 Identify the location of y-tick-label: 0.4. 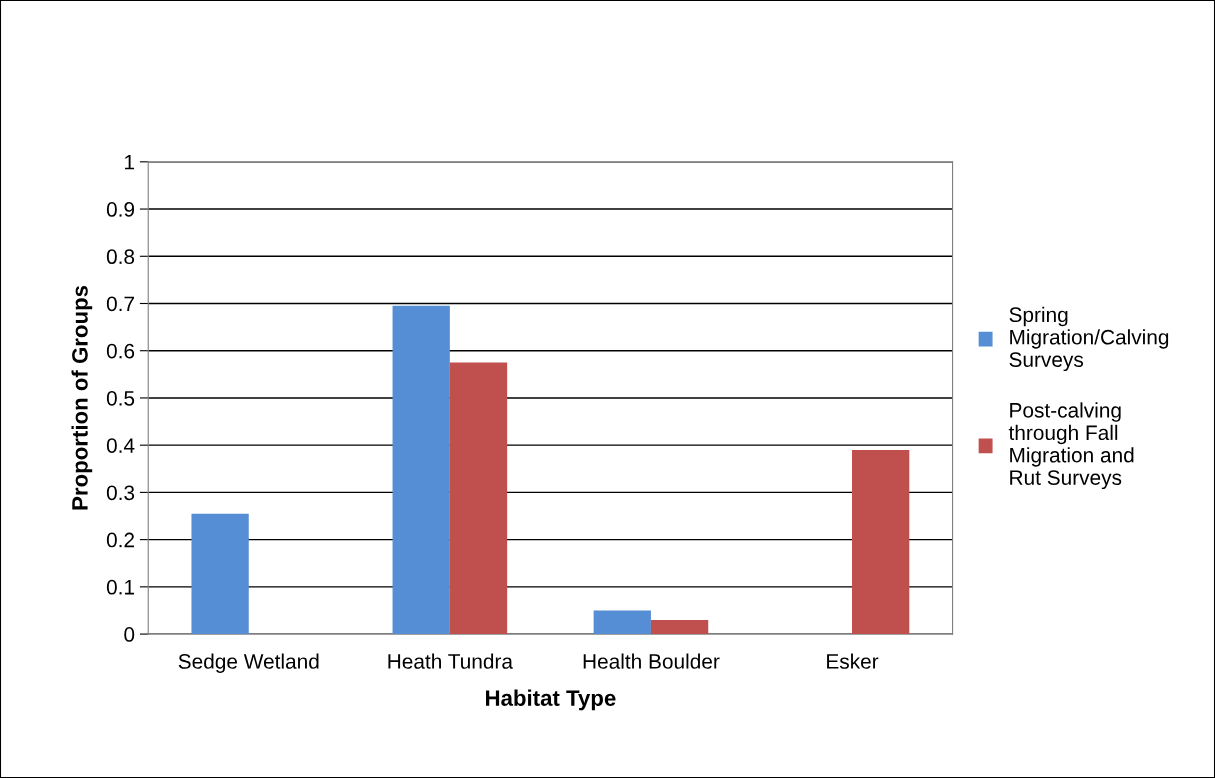
(120, 445).